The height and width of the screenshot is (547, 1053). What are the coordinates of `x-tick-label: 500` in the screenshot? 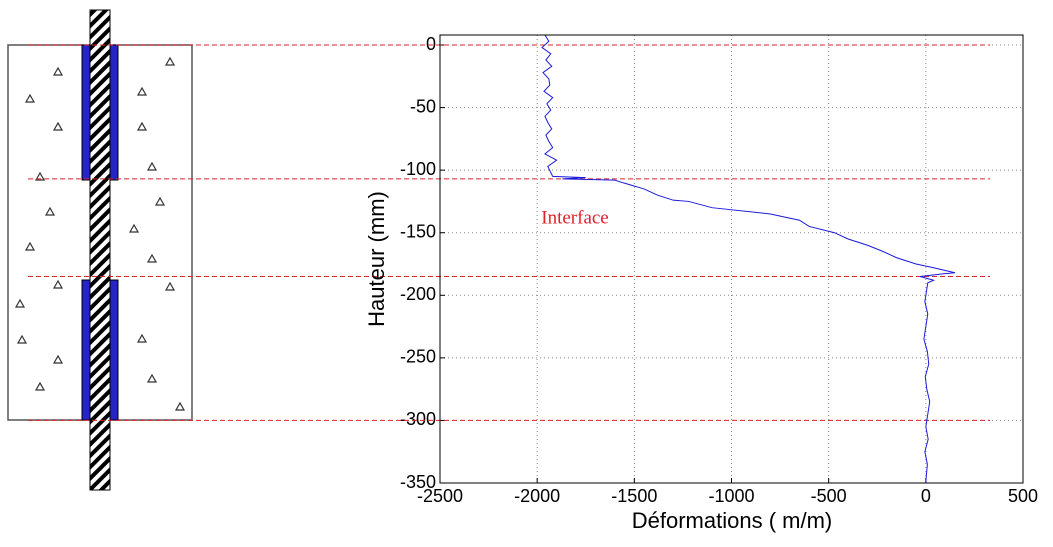 It's located at (1023, 496).